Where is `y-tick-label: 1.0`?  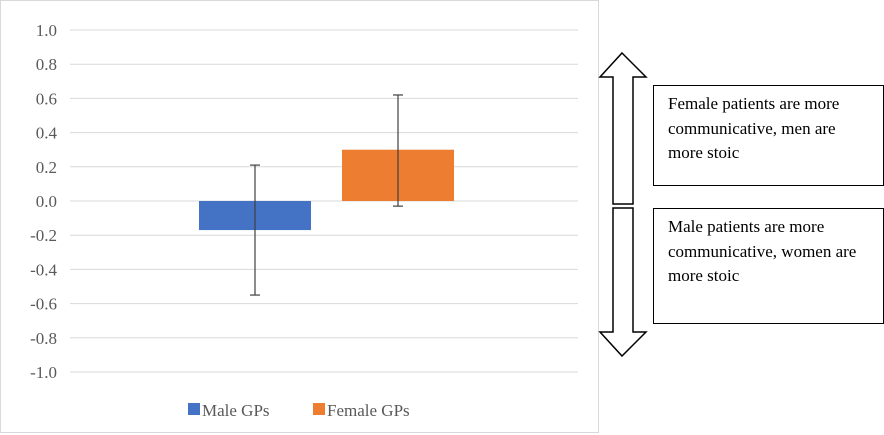 y-tick-label: 1.0 is located at coordinates (46, 30).